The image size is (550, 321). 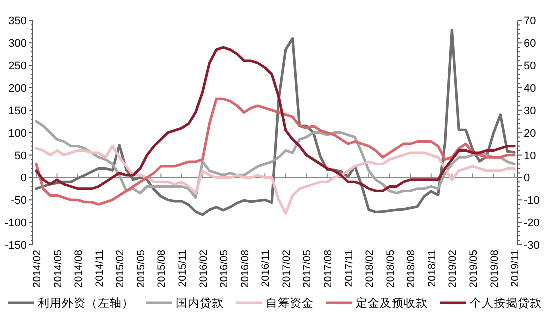 I want to click on legend-label: 定金及预收款, so click(x=392, y=303).